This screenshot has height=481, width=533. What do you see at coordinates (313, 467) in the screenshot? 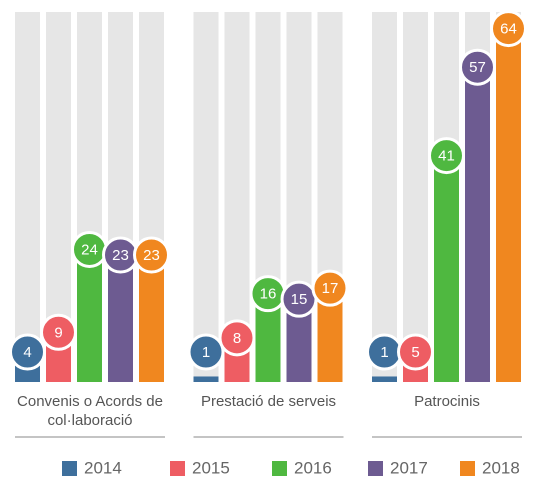
I see `legend-label: 2016` at bounding box center [313, 467].